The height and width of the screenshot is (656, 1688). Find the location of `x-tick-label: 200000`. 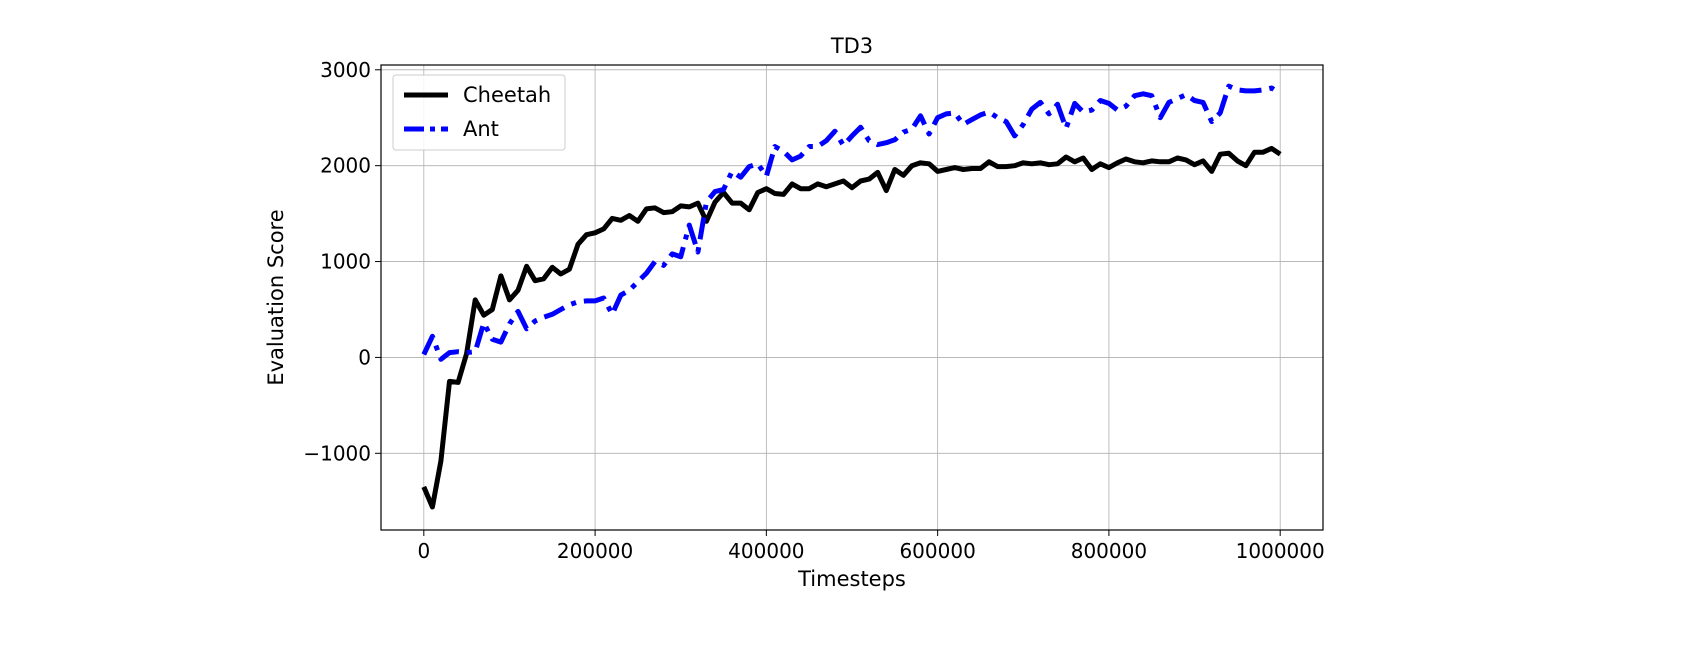

x-tick-label: 200000 is located at coordinates (595, 551).